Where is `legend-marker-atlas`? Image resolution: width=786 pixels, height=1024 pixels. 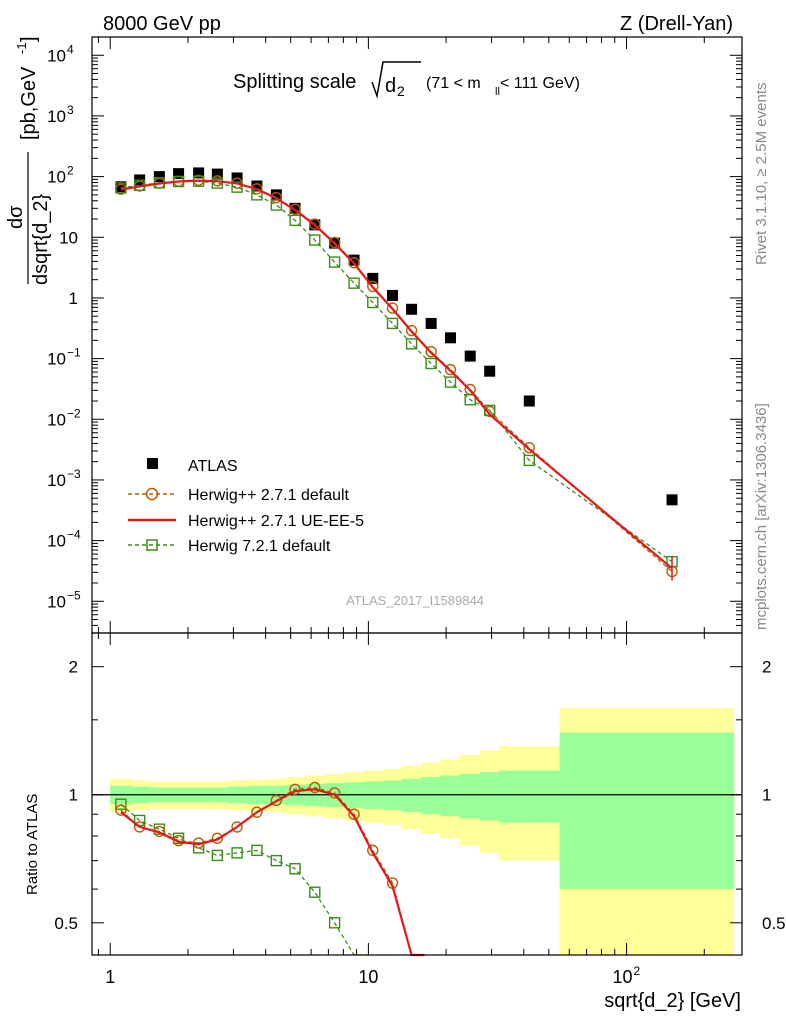
legend-marker-atlas is located at coordinates (152, 463).